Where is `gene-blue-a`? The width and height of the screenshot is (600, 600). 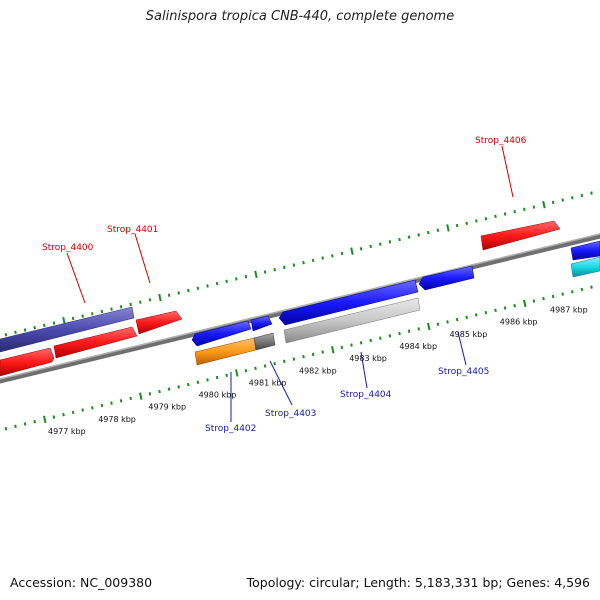 gene-blue-a is located at coordinates (221, 333).